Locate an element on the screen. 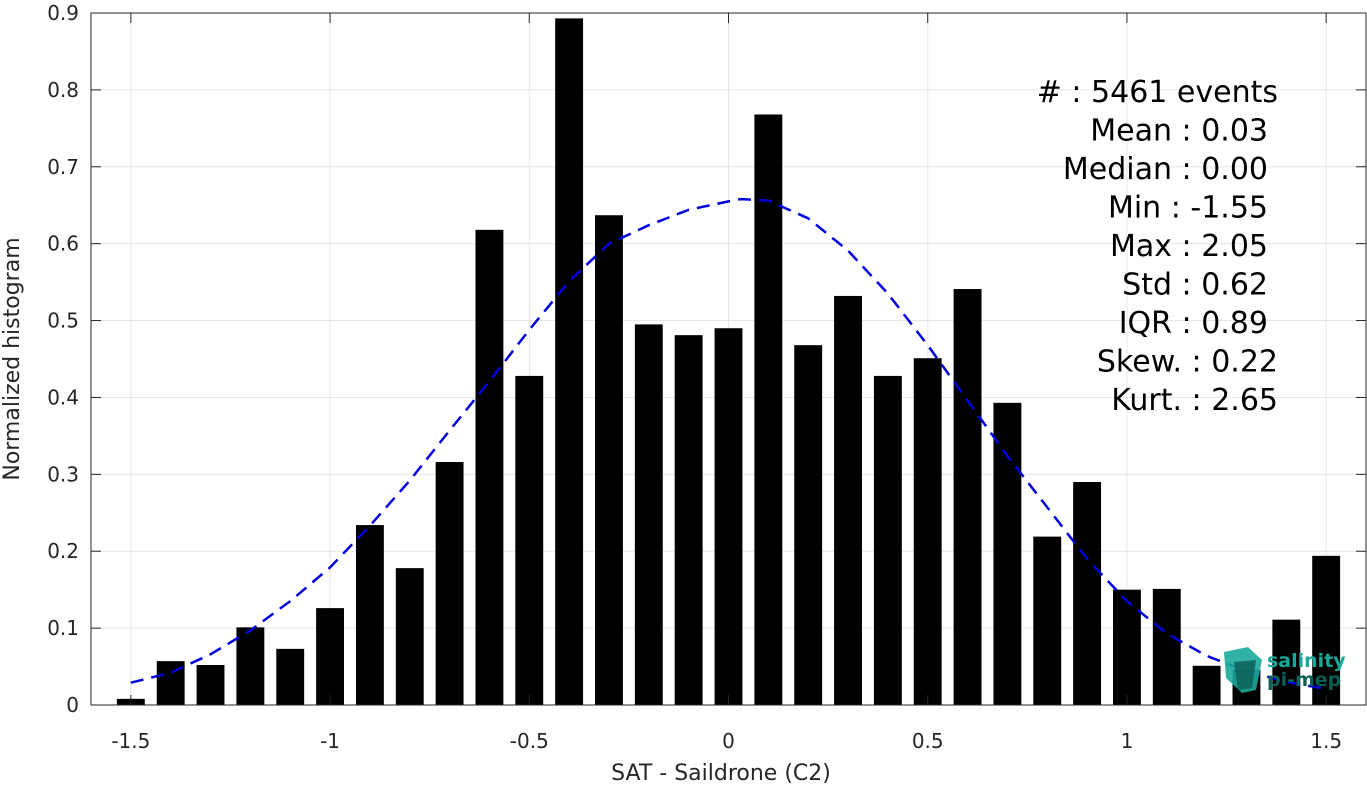 The image size is (1367, 785). y-tick-label: 0.8 is located at coordinates (63, 90).